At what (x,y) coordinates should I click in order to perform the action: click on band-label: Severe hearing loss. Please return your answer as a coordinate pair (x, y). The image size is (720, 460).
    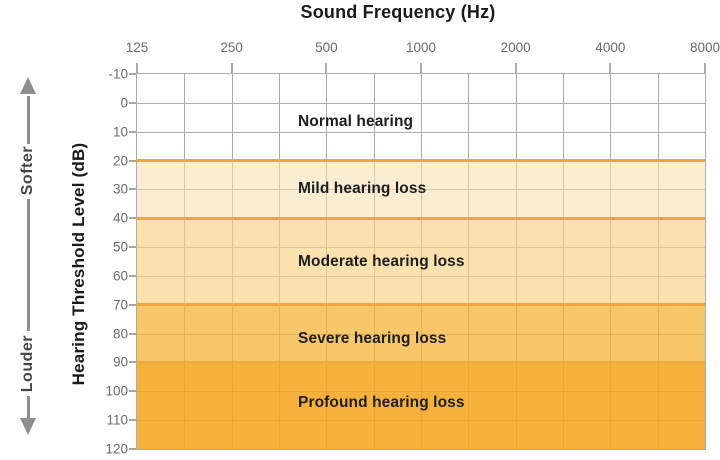
    Looking at the image, I should click on (372, 339).